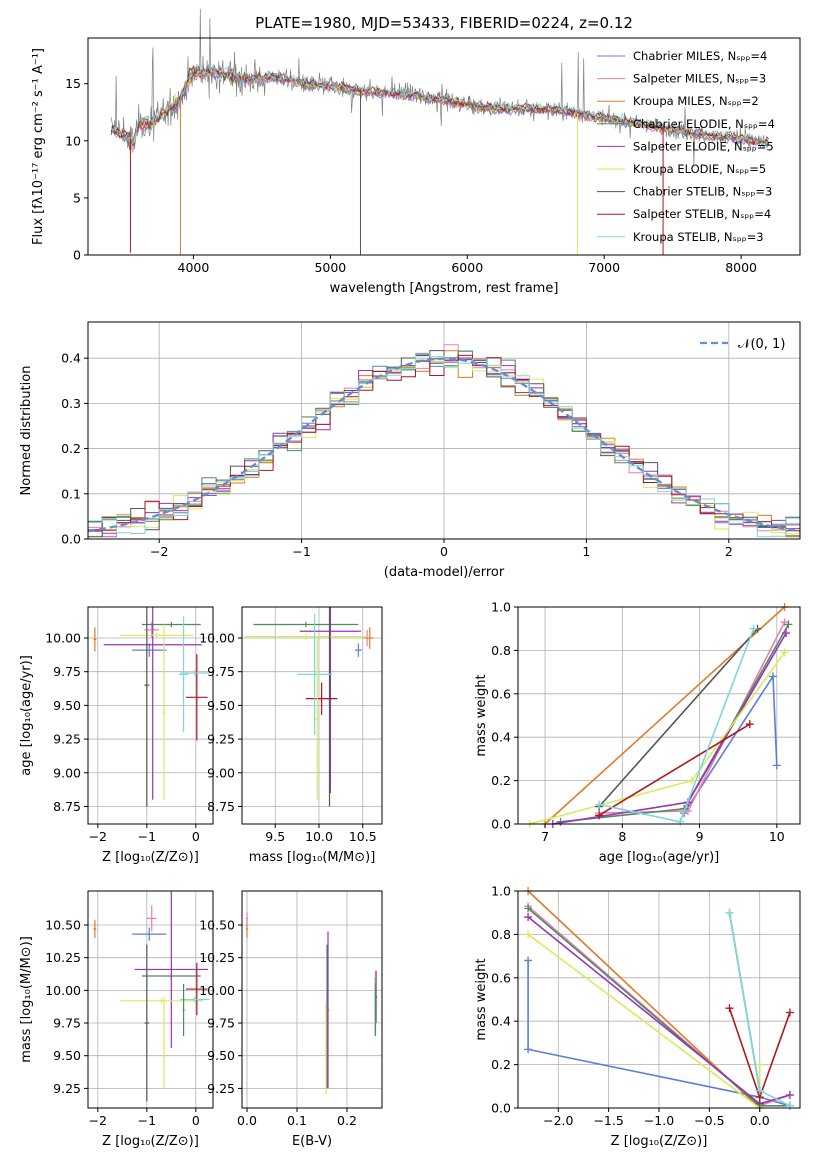 The image size is (819, 1170). I want to click on y-tick-label: 5, so click(77, 197).